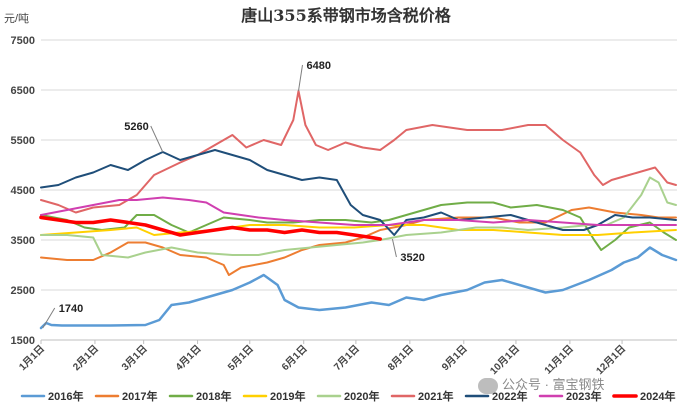  Describe the element at coordinates (347, 358) in the screenshot. I see `x-tick-label: 7月1日` at that location.